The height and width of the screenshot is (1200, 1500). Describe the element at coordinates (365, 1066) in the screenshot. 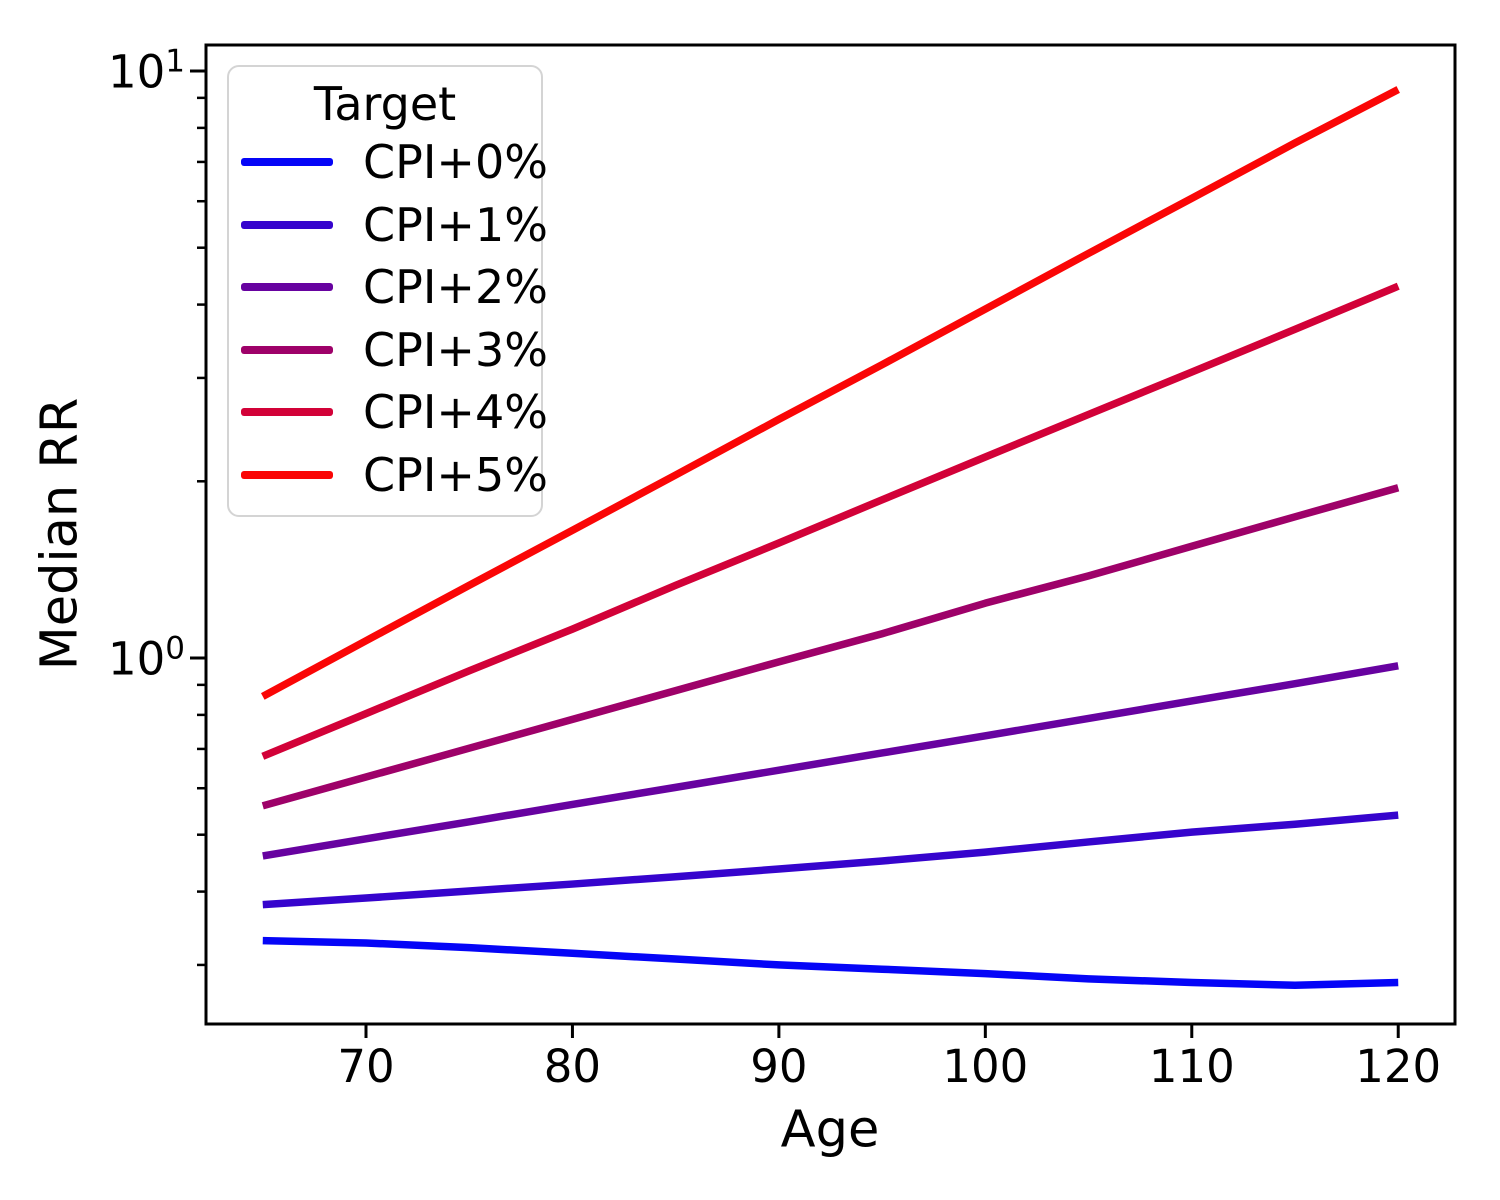

I see `x-tick-label: 70` at that location.